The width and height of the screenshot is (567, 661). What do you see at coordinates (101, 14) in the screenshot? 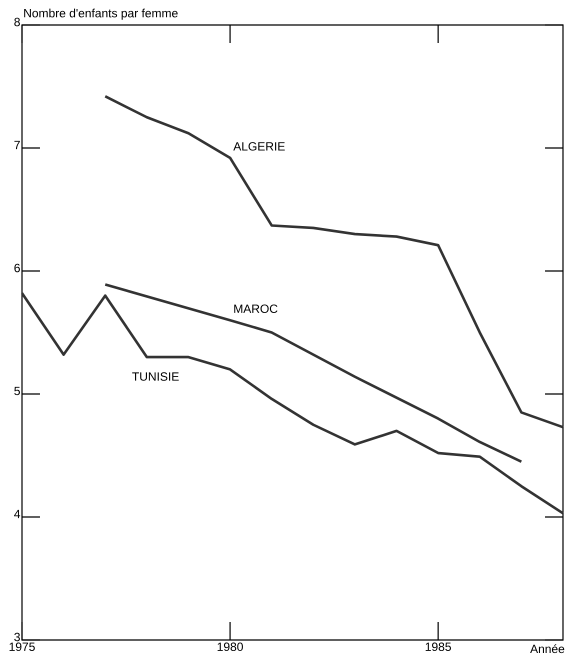
I see `y-axis-title: Nombre d'enfants par femme` at bounding box center [101, 14].